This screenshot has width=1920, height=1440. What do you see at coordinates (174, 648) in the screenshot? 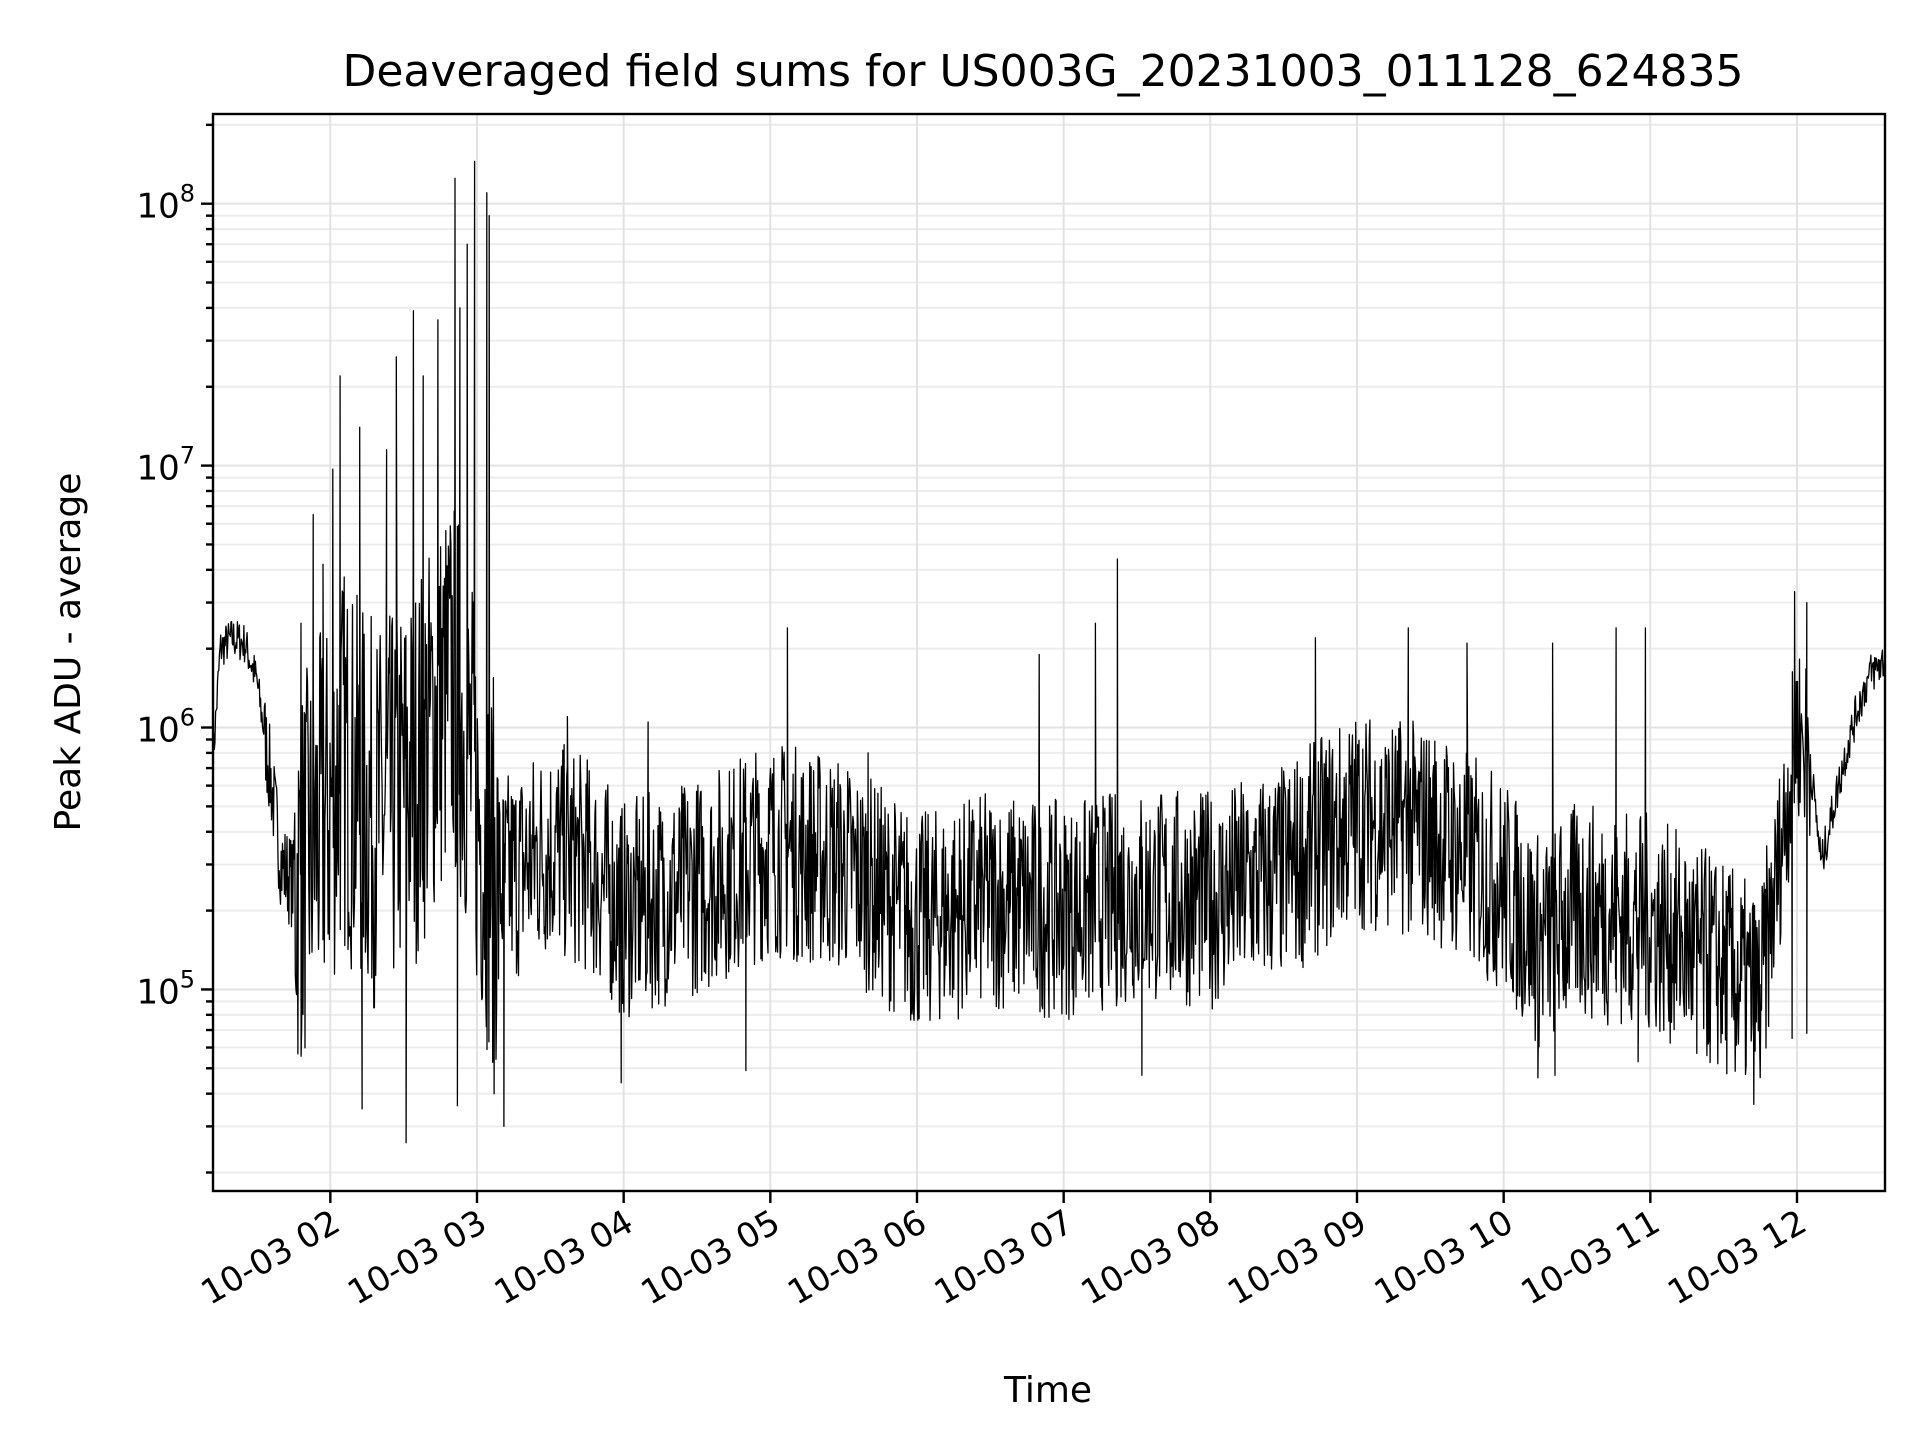
I see `y-axis: 10⁵ 10⁶ 10⁷ 10⁸` at bounding box center [174, 648].